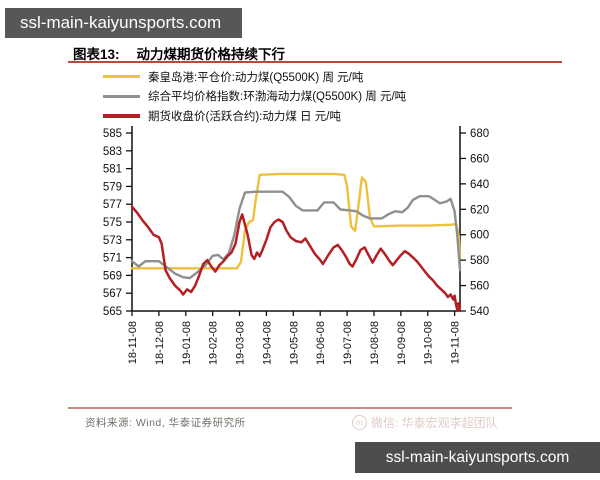 The height and width of the screenshot is (480, 600). I want to click on legend-item-2: 期货收盘价(活跃合约):动力煤 日 元/吨, so click(254, 116).